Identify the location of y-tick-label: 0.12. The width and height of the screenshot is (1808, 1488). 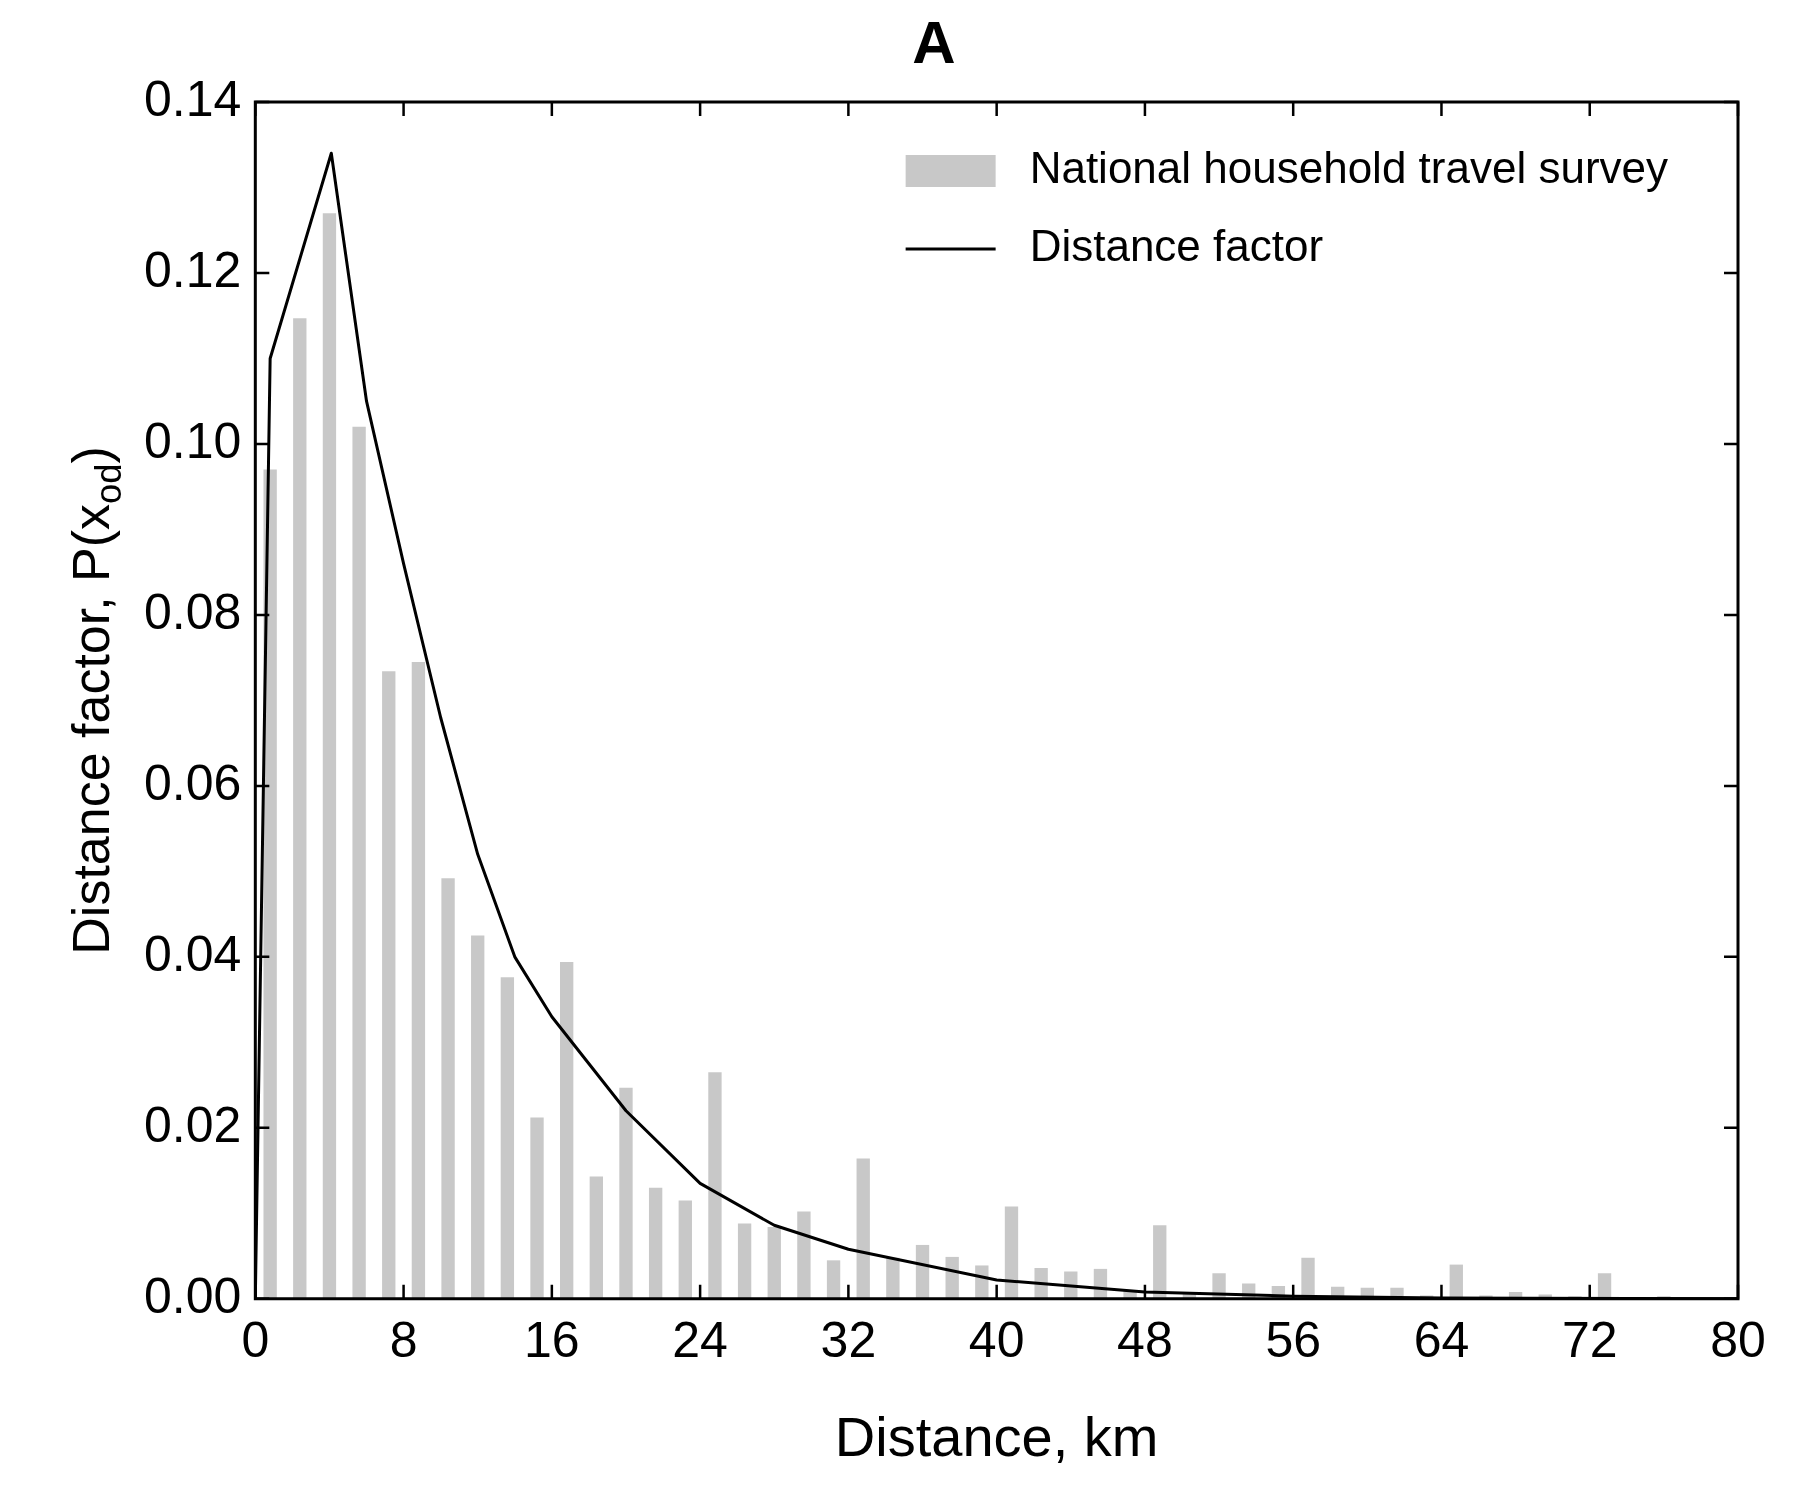
(192, 269).